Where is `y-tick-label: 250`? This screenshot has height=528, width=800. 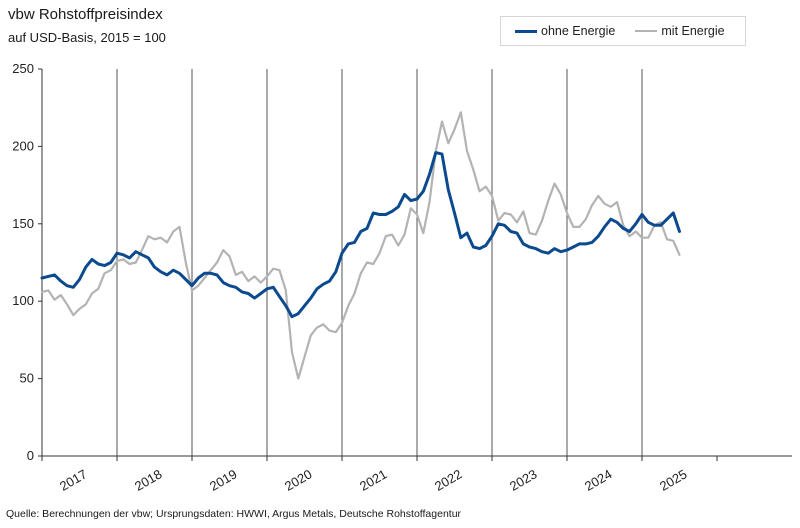 y-tick-label: 250 is located at coordinates (23, 68).